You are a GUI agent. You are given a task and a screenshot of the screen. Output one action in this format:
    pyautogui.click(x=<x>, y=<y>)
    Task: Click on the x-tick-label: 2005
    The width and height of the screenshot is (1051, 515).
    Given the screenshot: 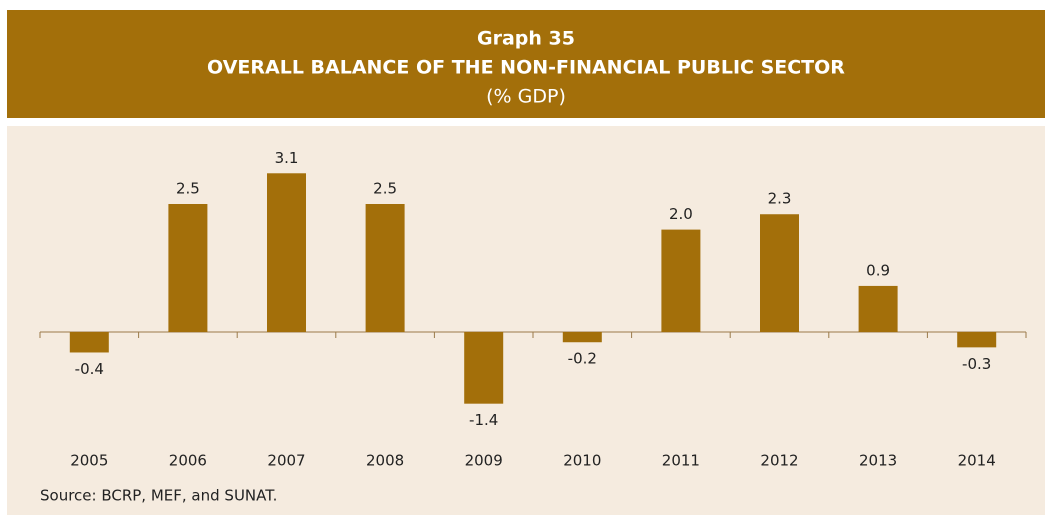 What is the action you would take?
    pyautogui.click(x=89, y=461)
    